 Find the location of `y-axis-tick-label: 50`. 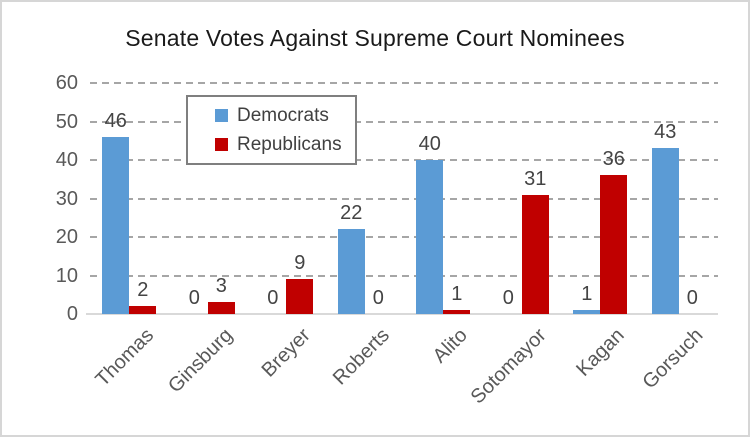

y-axis-tick-label: 50 is located at coordinates (66, 121).